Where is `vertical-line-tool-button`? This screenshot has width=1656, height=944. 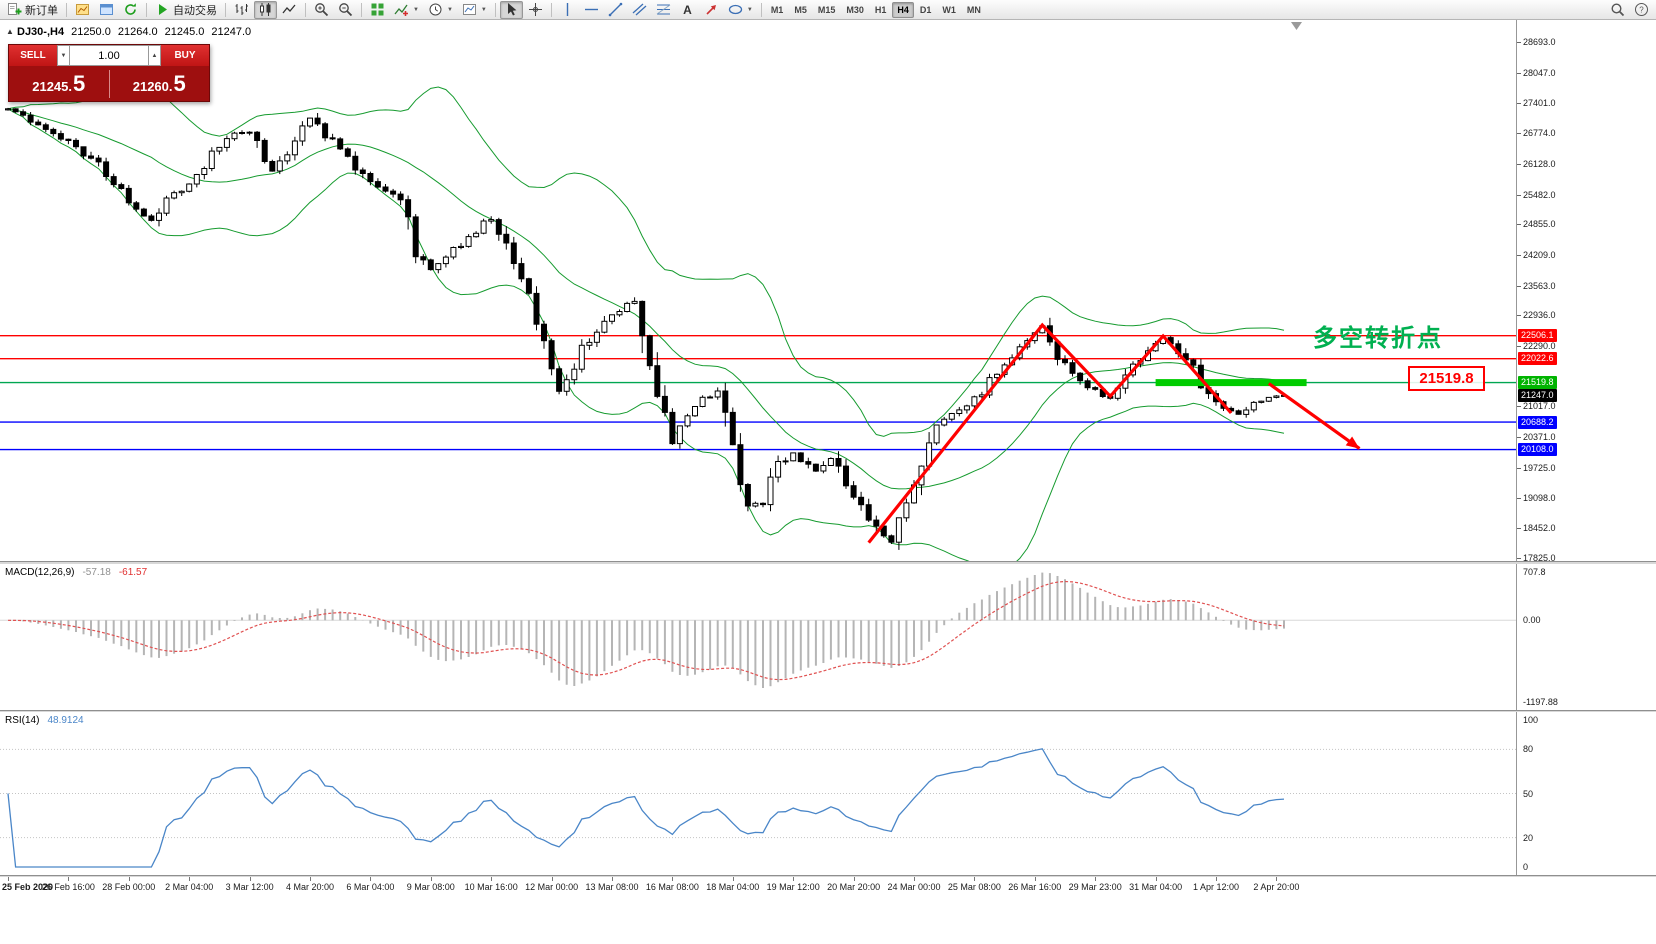 vertical-line-tool-button is located at coordinates (567, 10).